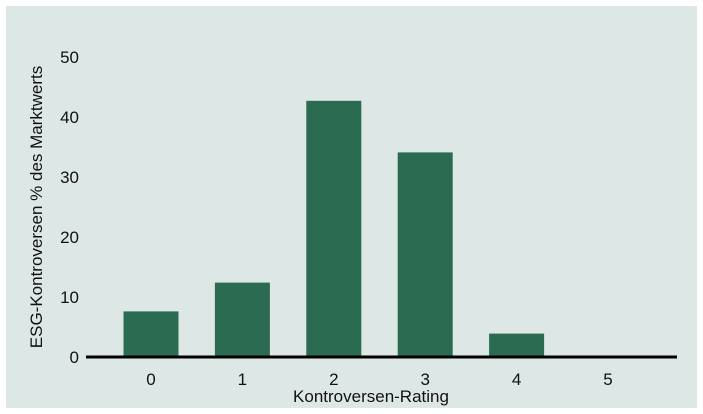 The width and height of the screenshot is (703, 414). I want to click on x-tick-label: 5, so click(607, 379).